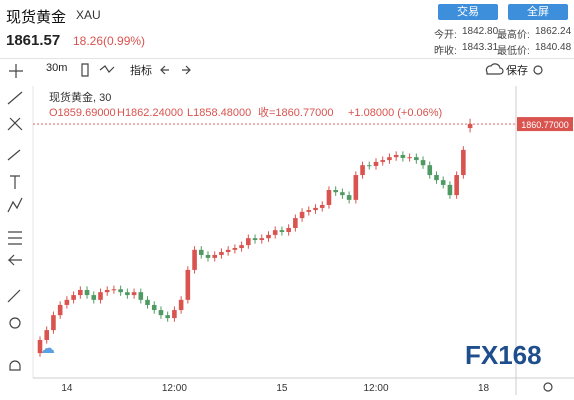 The width and height of the screenshot is (574, 400). Describe the element at coordinates (109, 41) in the screenshot. I see `change: 18.26(0.99%)` at that location.